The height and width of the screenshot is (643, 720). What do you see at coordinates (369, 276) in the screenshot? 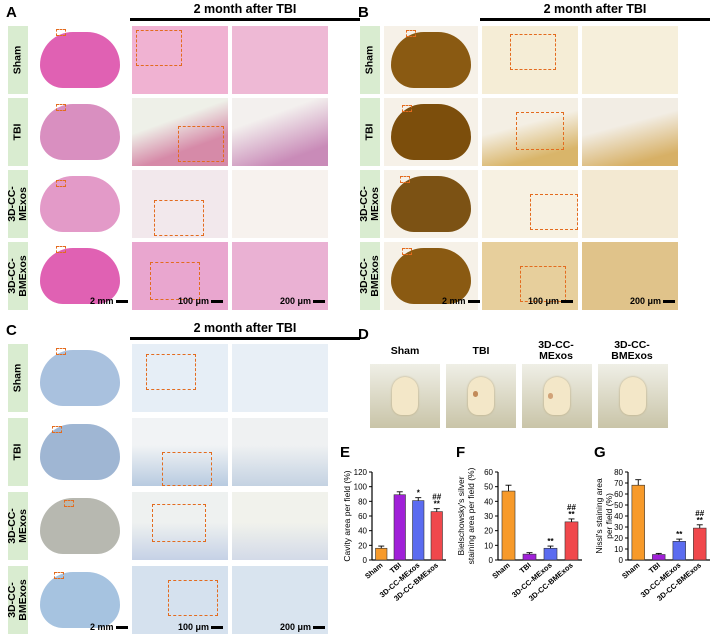
I see `panel-b-row-label-bmexos: 3D-CC- BMExos` at bounding box center [369, 276].